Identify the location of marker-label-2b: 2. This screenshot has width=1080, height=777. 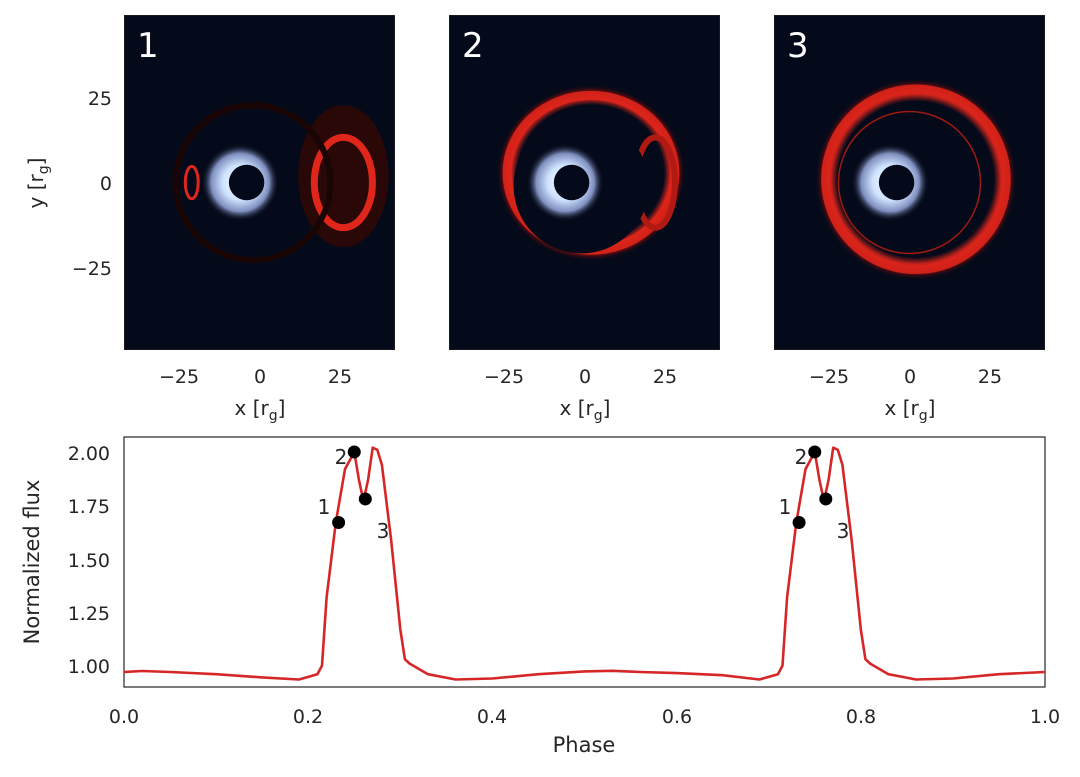
(801, 457).